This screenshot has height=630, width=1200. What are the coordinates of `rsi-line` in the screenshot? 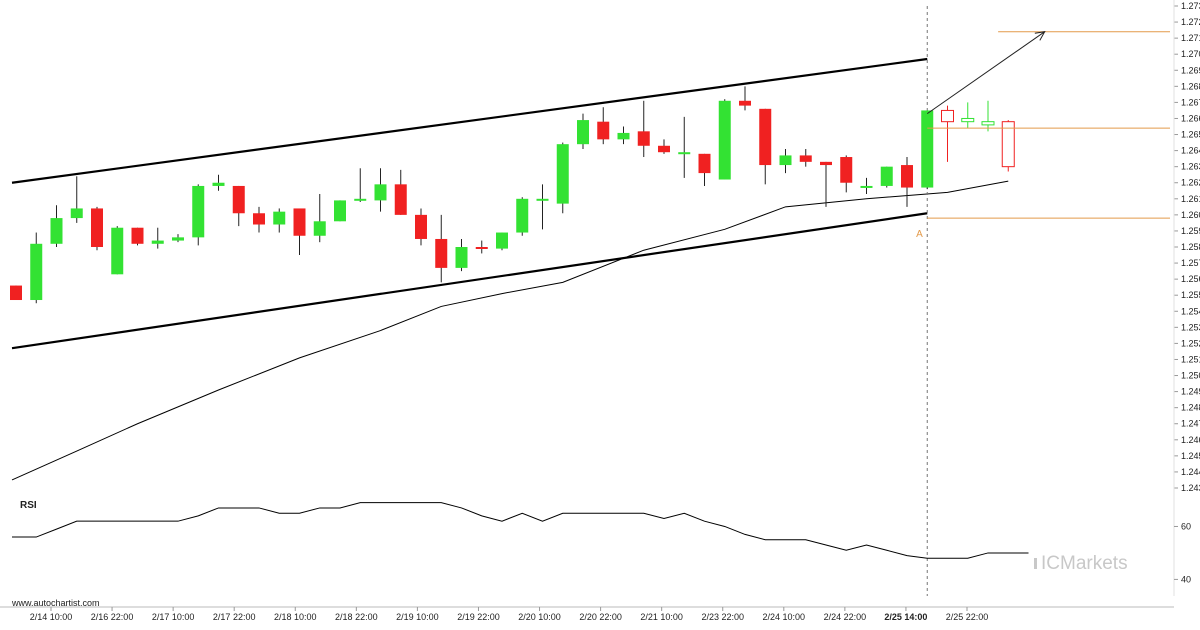 It's located at (520, 530).